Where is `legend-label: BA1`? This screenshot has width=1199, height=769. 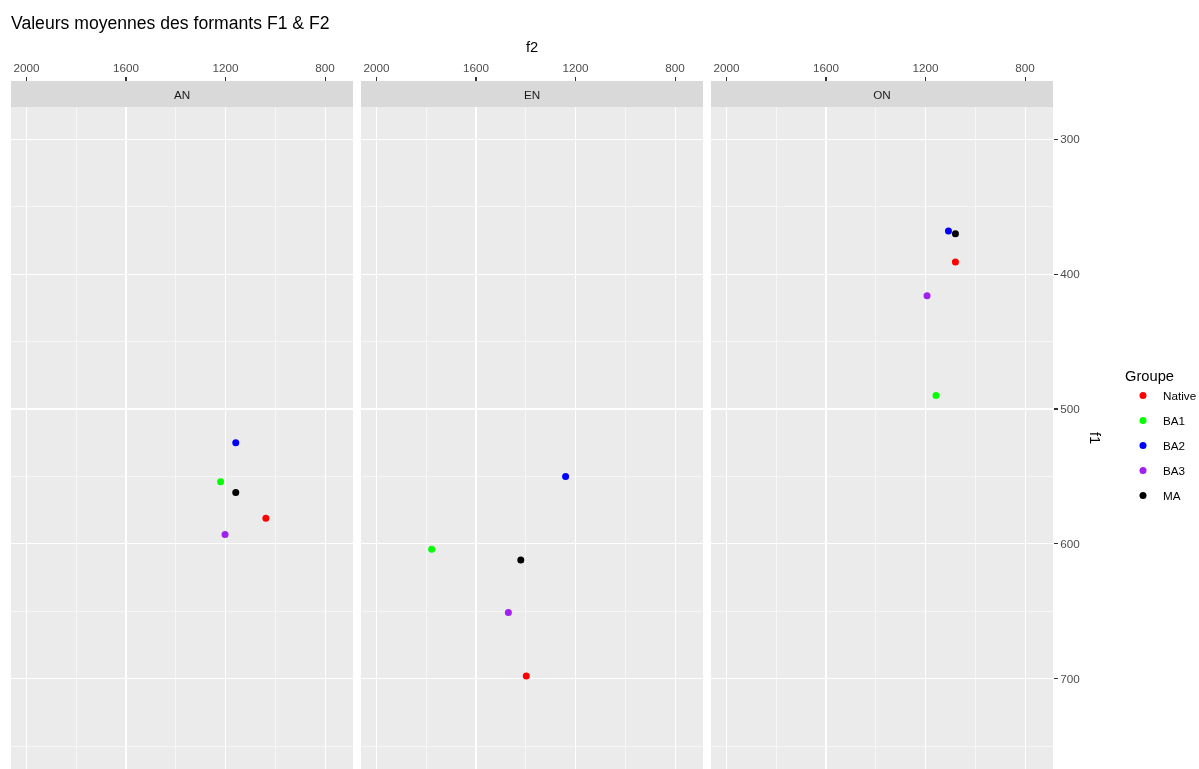
legend-label: BA1 is located at coordinates (1174, 421).